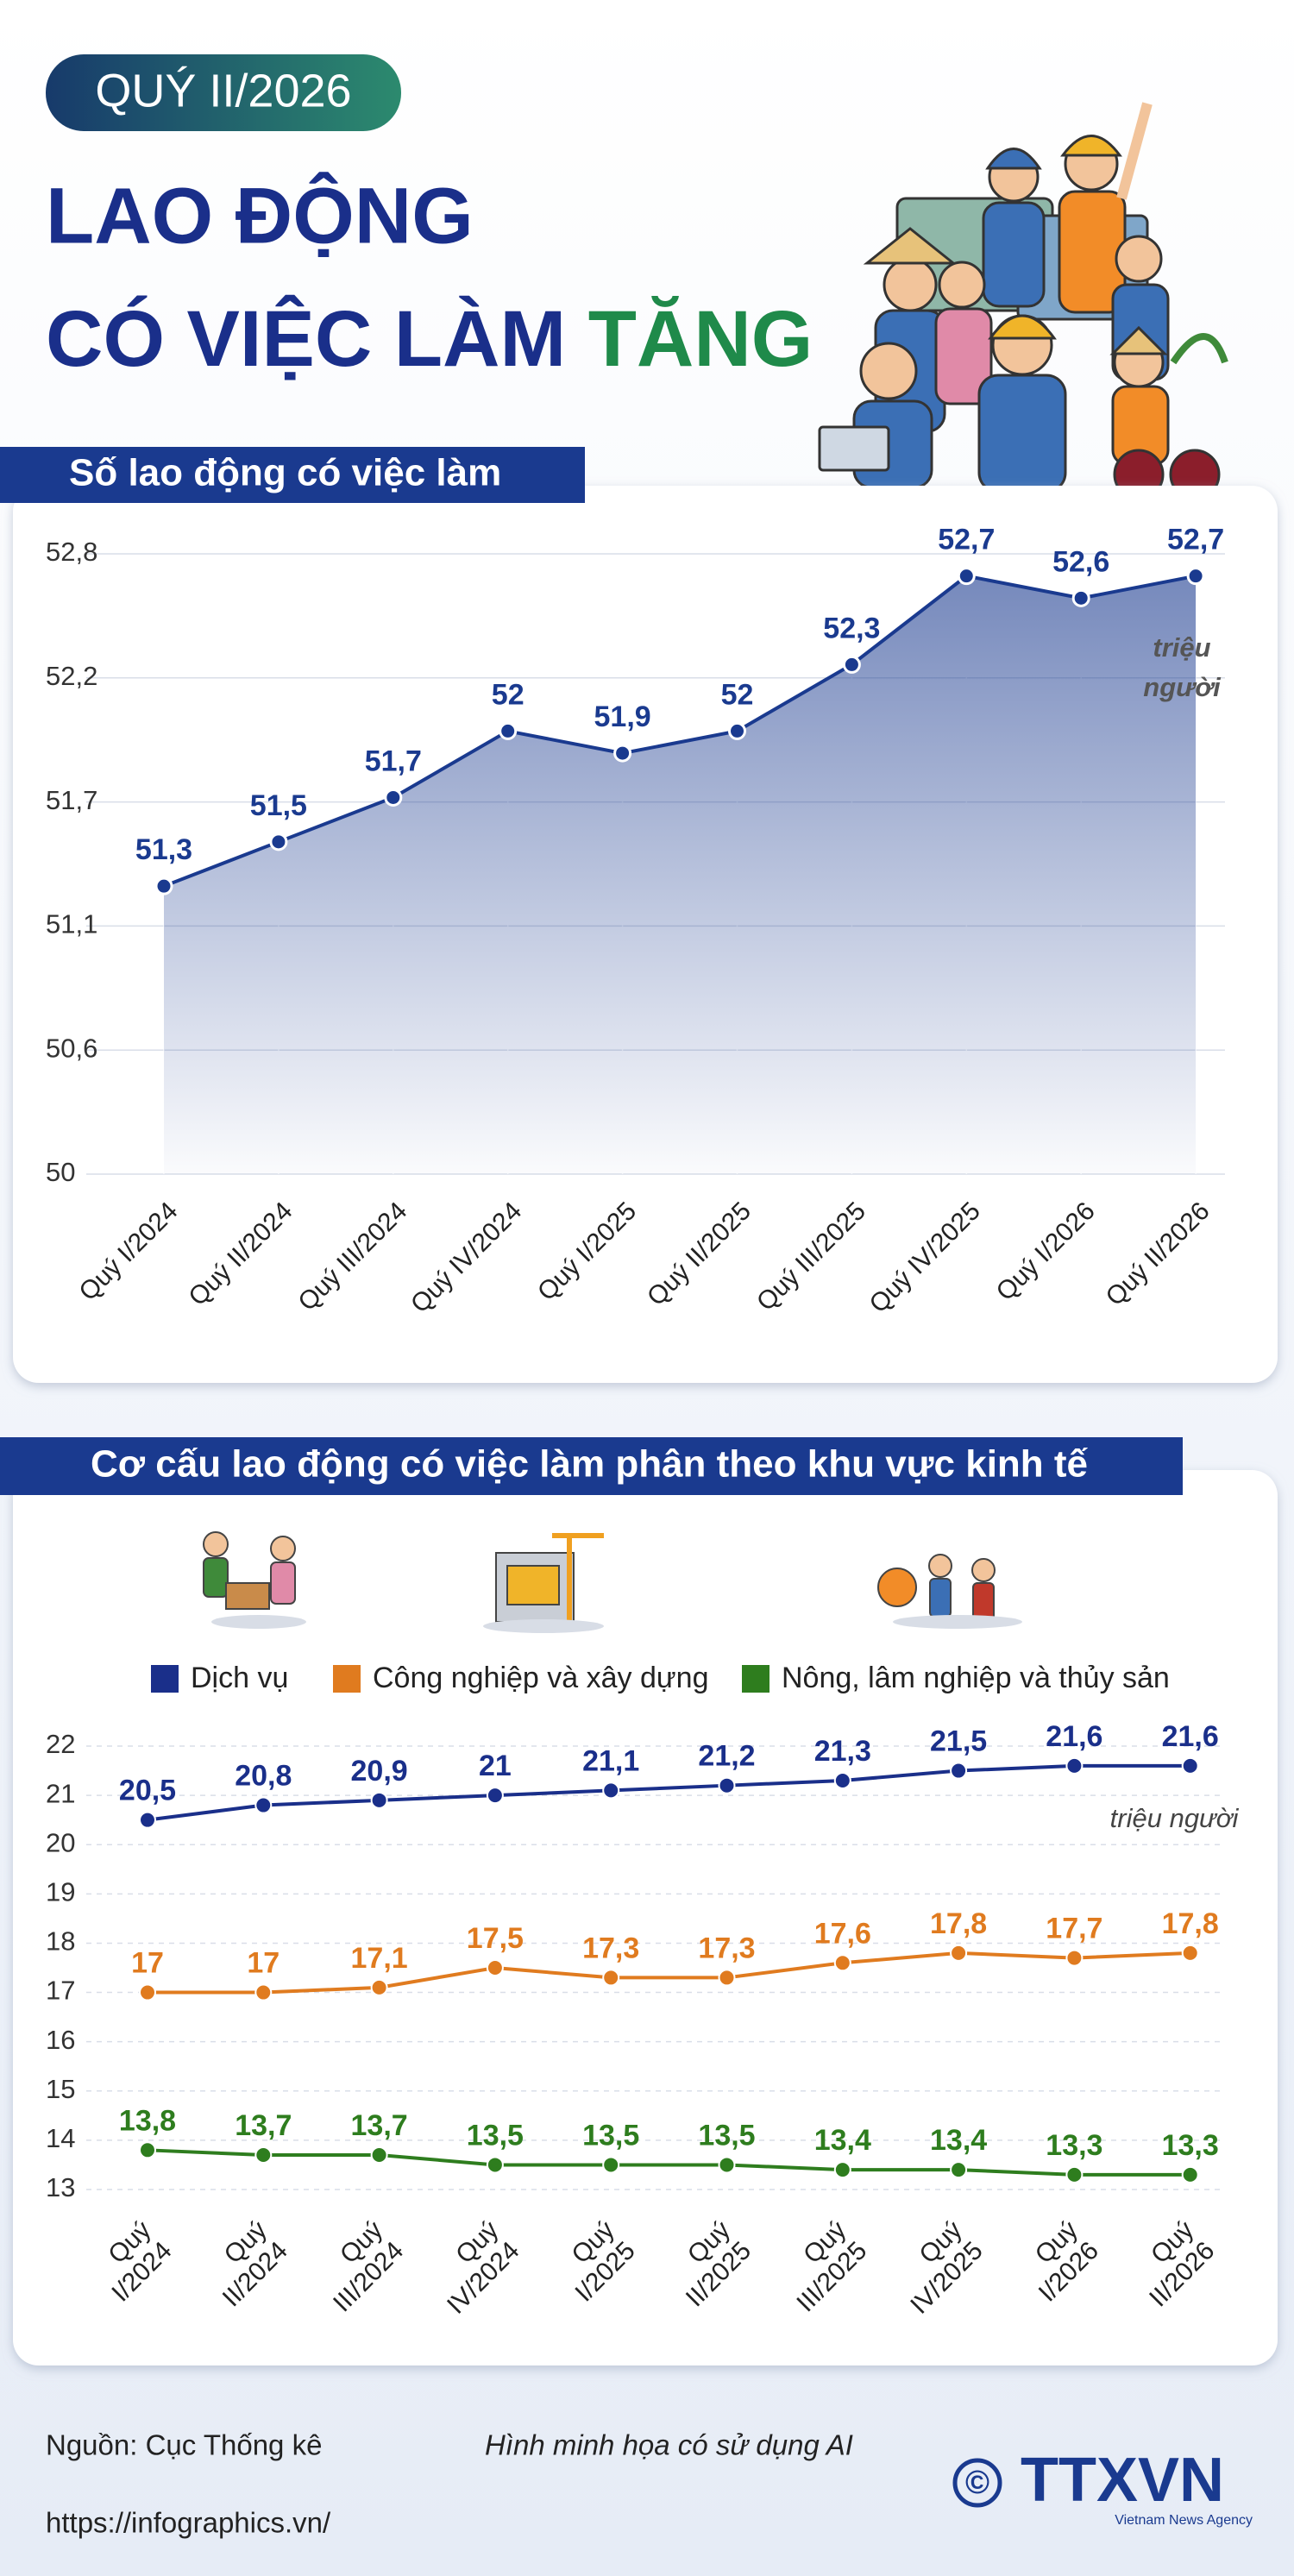 The image size is (1294, 2576). I want to click on data-label: 20,9, so click(379, 1771).